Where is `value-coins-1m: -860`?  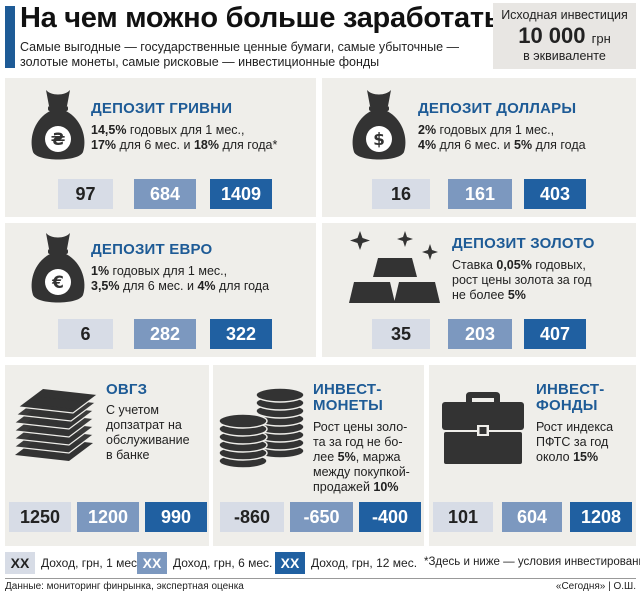
value-coins-1m: -860 is located at coordinates (252, 517).